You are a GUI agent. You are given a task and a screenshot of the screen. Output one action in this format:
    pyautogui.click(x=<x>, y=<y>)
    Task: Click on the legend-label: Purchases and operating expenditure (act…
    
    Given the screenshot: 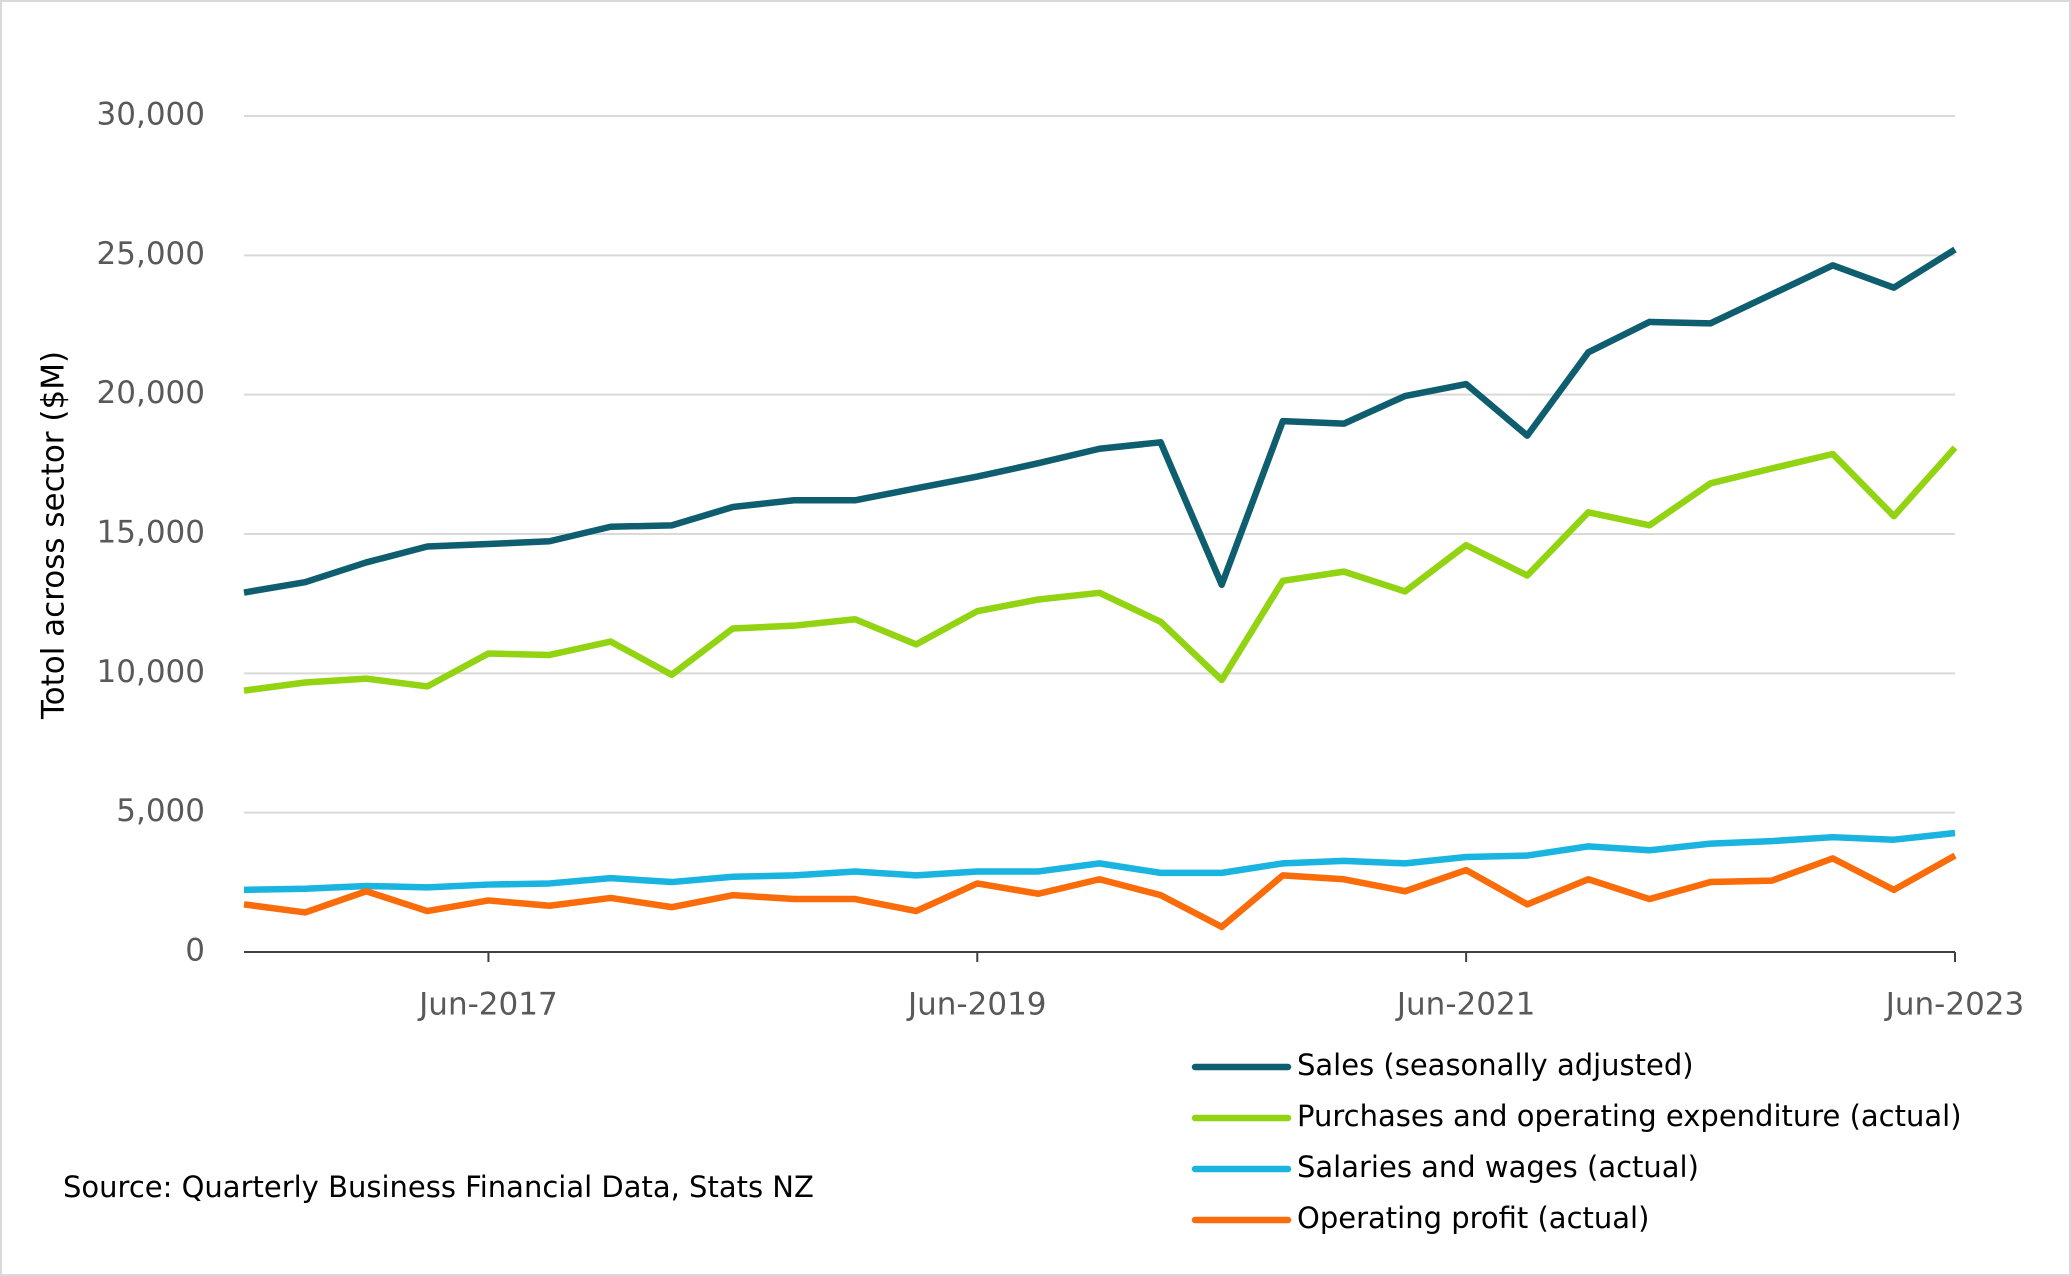 What is the action you would take?
    pyautogui.click(x=1629, y=1116)
    